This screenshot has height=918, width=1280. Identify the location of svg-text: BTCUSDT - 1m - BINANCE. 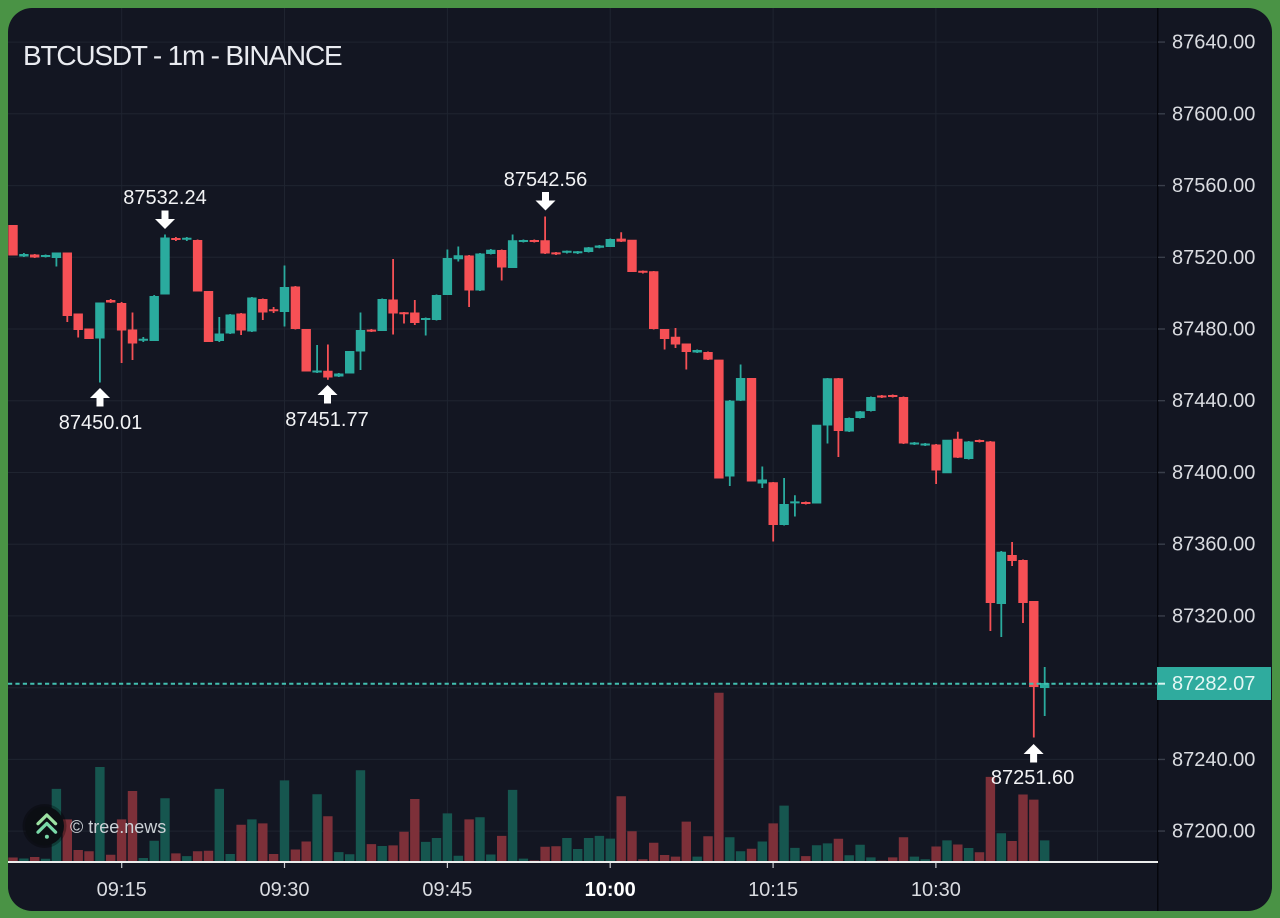
(182, 55).